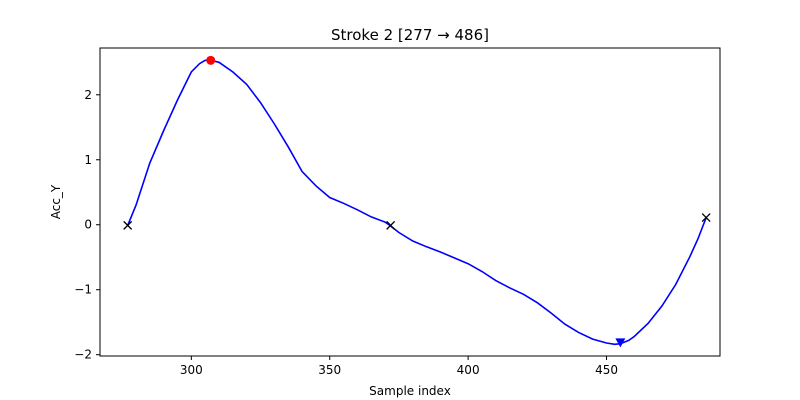  I want to click on max-marker, so click(211, 60).